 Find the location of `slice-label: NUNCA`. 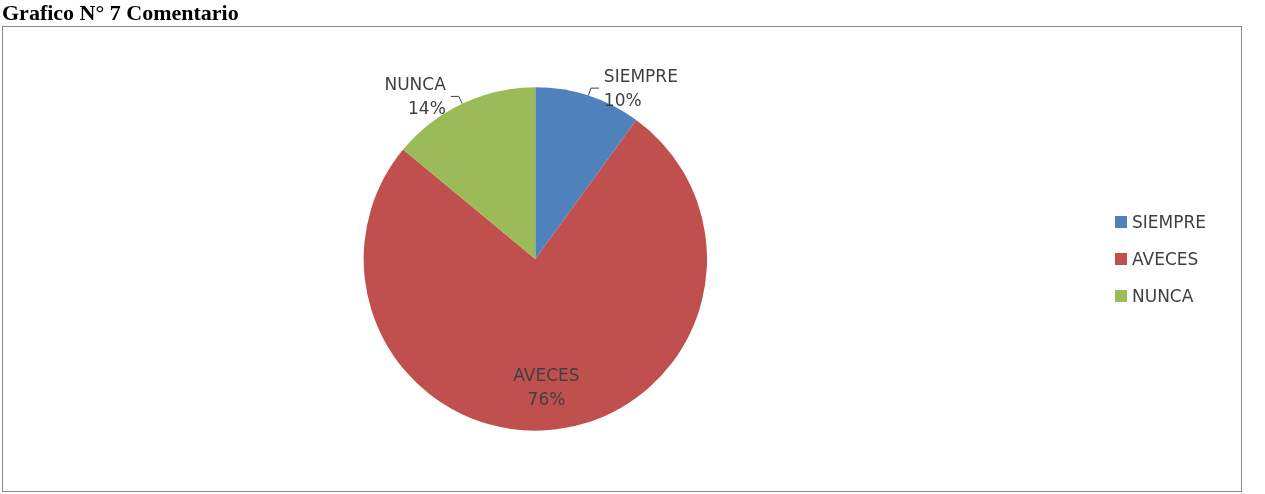

slice-label: NUNCA is located at coordinates (415, 84).